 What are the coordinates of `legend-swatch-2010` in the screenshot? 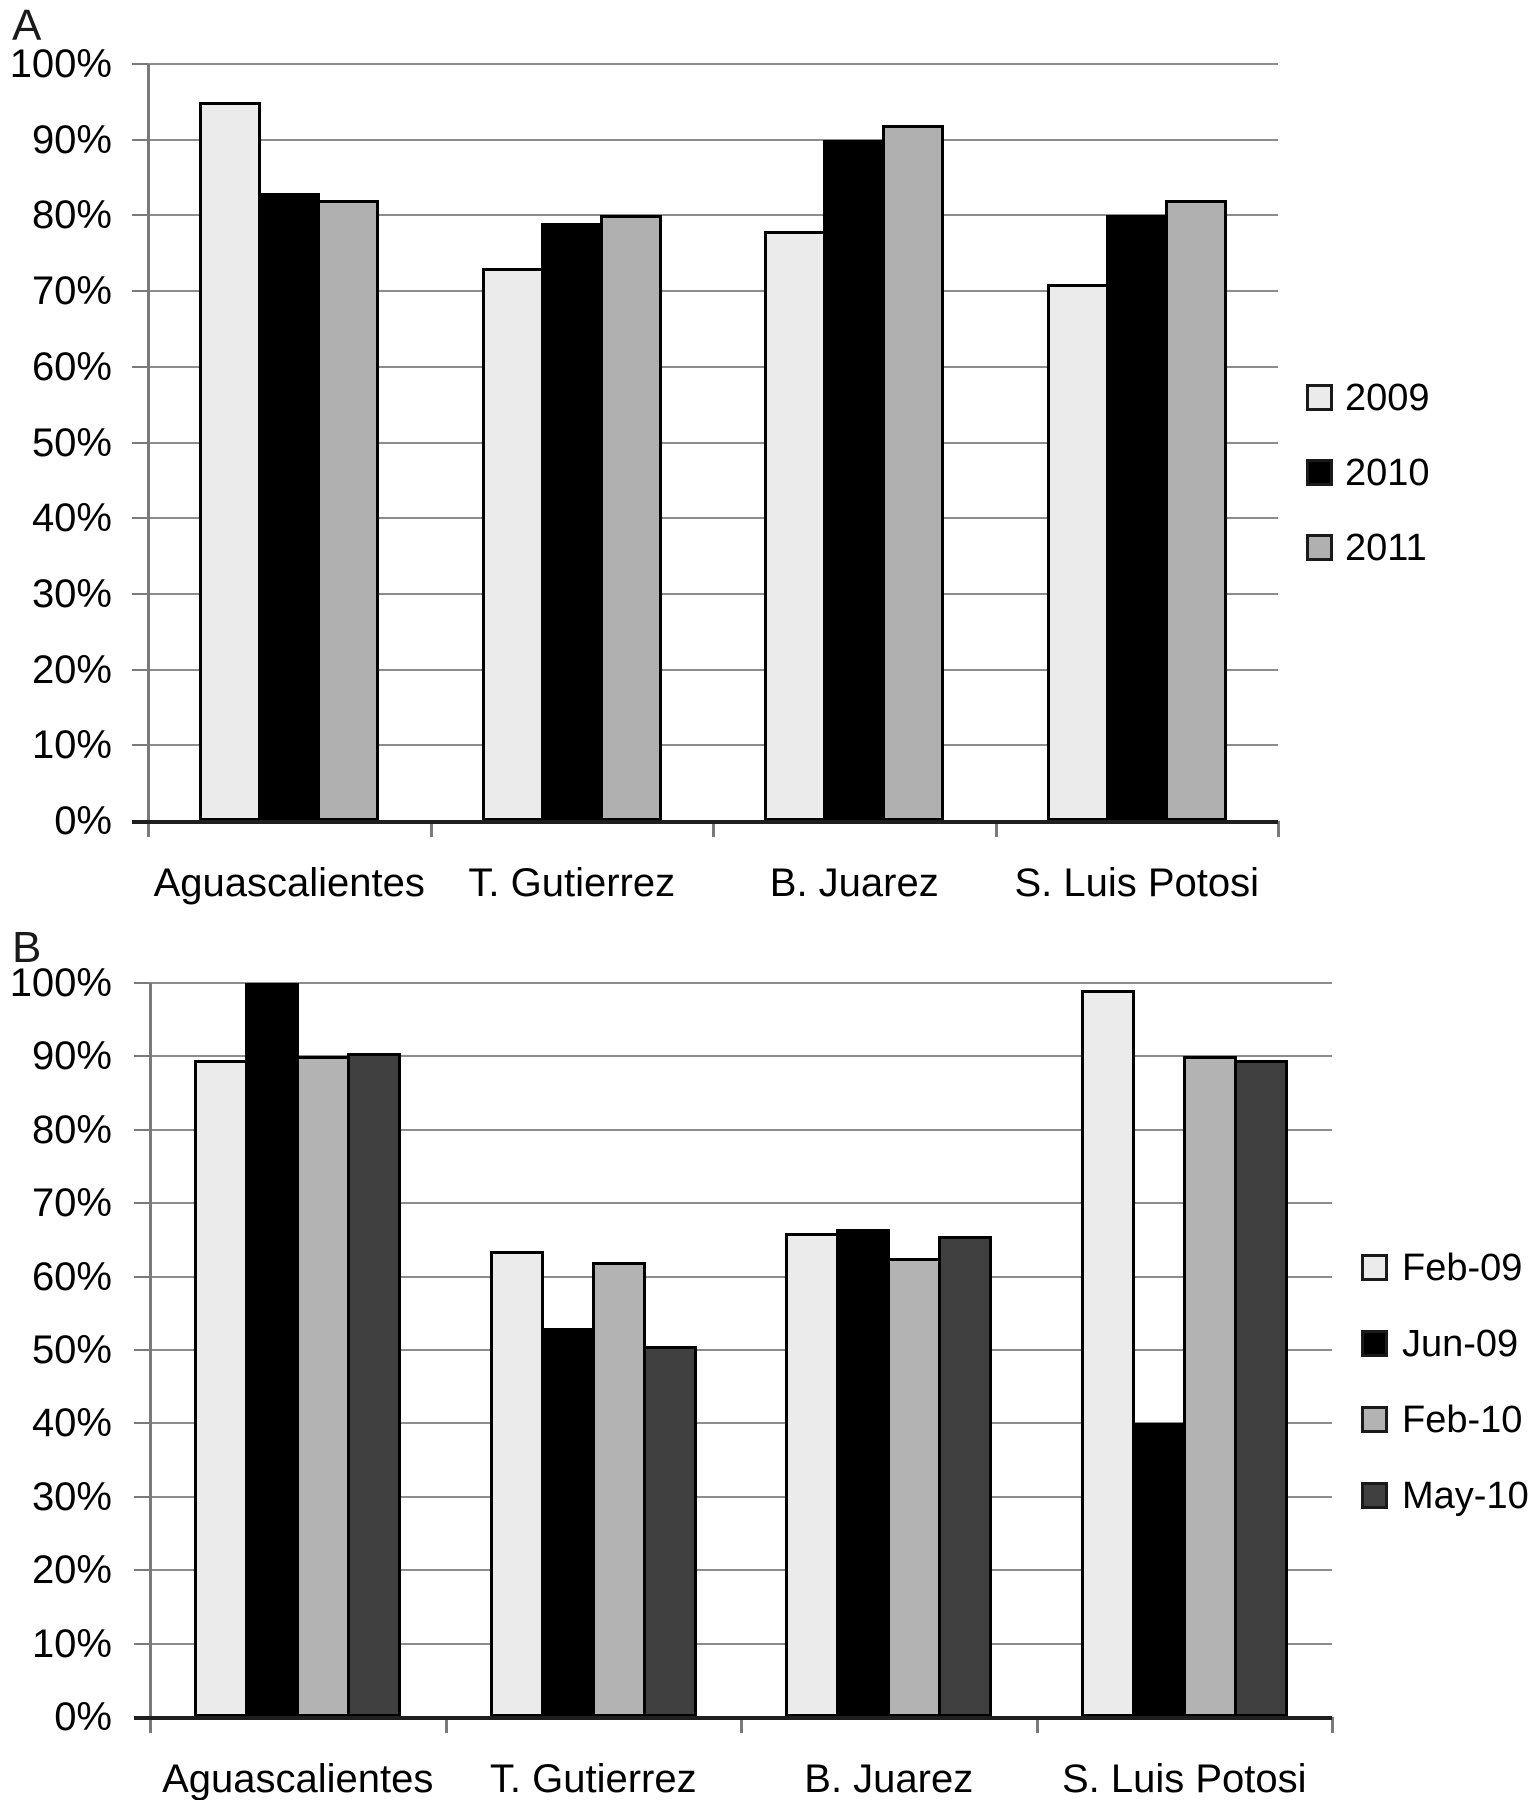 It's located at (1319, 472).